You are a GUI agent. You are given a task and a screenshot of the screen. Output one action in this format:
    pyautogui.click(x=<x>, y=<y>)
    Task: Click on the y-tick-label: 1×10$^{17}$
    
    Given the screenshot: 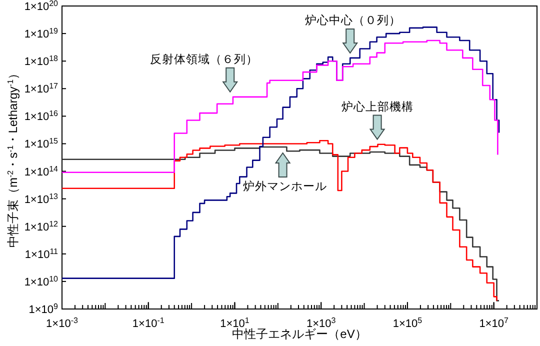 What is the action you would take?
    pyautogui.click(x=41, y=88)
    